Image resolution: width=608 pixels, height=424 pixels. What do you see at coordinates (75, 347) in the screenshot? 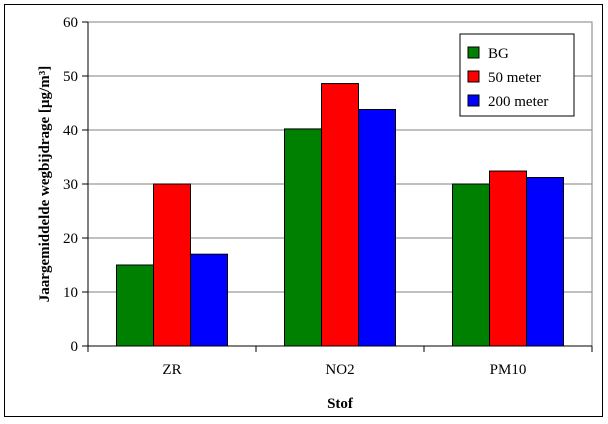
I see `y-tick-label: 0` at bounding box center [75, 347].